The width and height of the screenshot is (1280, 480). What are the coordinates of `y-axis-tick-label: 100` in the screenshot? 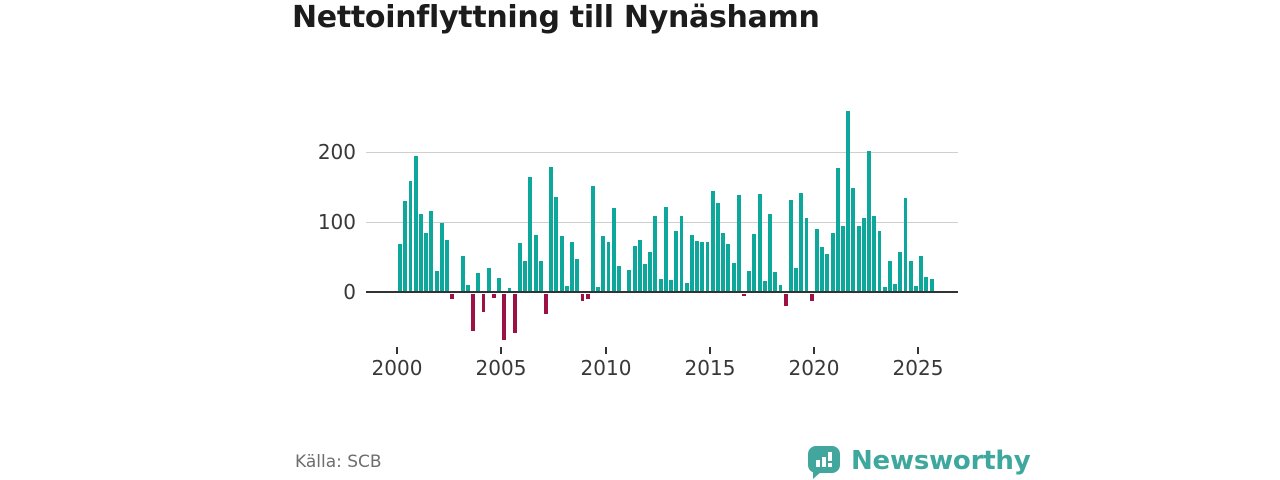 It's located at (336, 222).